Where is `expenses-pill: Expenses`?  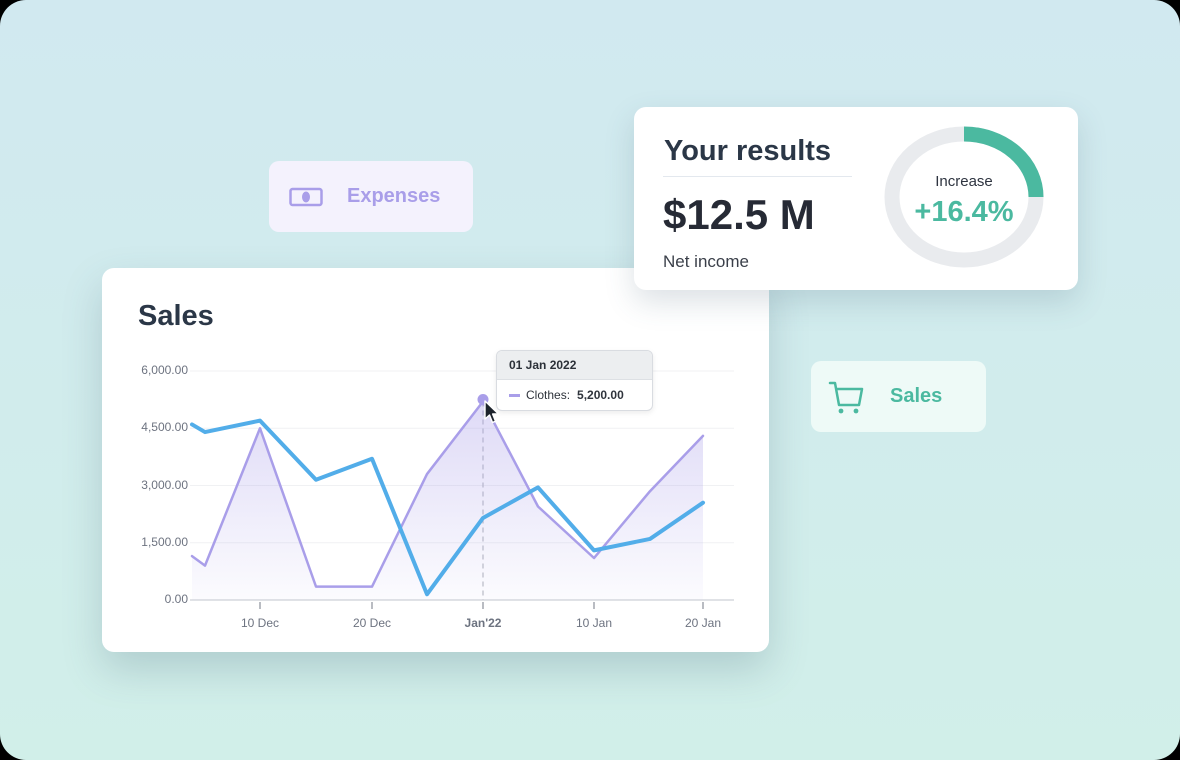
expenses-pill: Expenses is located at coordinates (371, 196).